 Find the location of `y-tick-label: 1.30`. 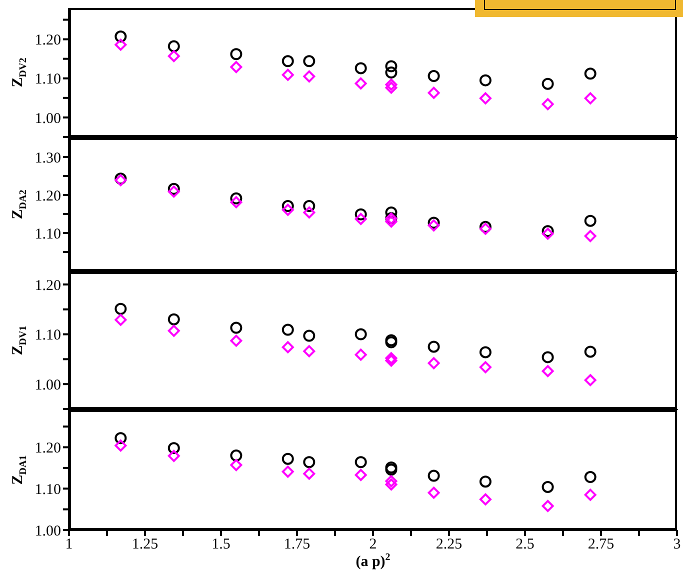

y-tick-label: 1.30 is located at coordinates (47, 158).